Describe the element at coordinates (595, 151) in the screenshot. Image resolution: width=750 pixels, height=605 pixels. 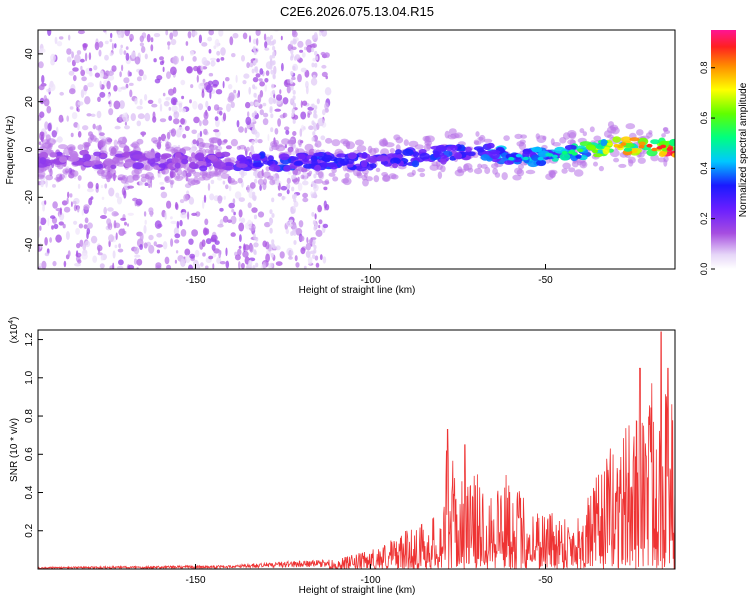
I see `spectrogram-ridge-core` at that location.